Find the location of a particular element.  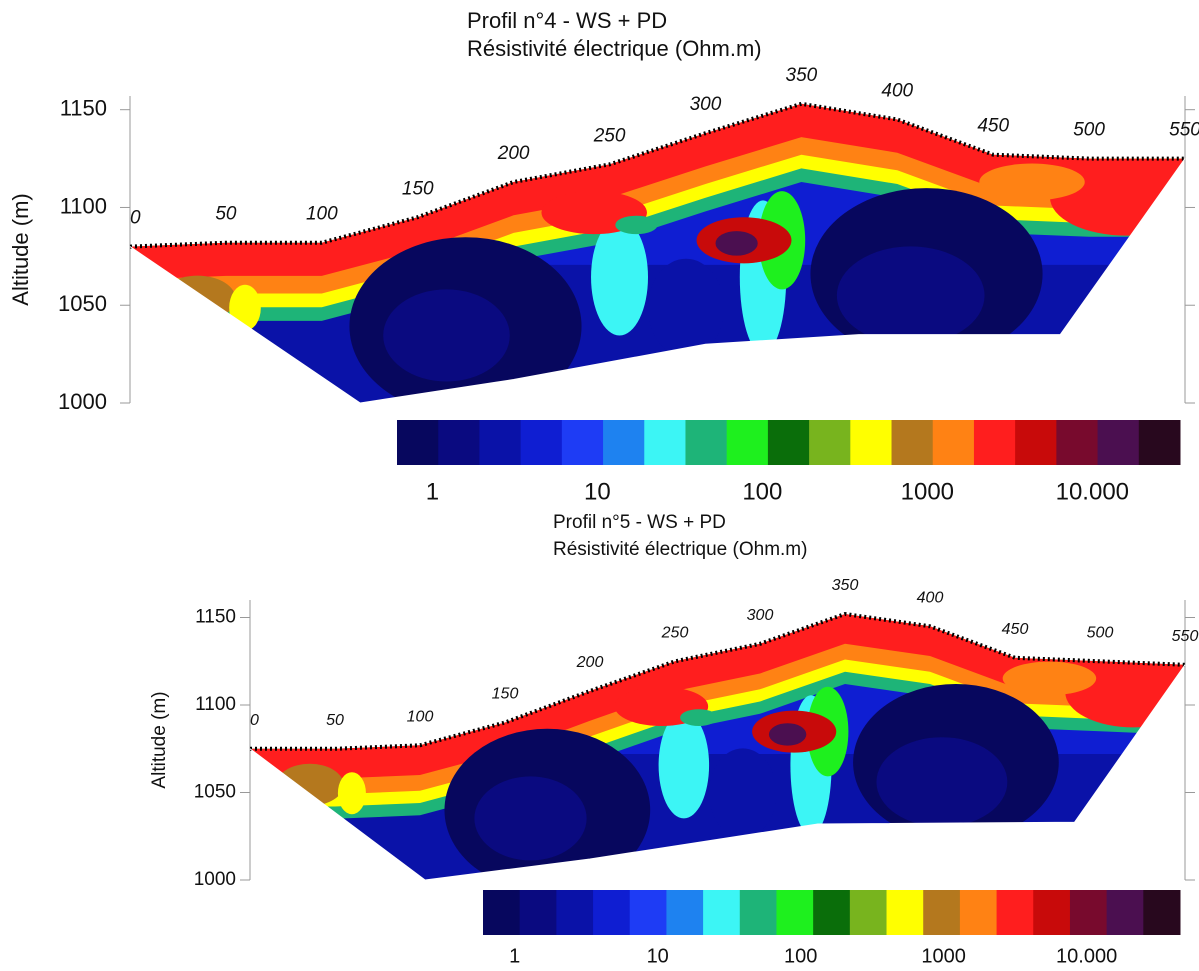

resistivity-band is located at coordinates (717, 696).